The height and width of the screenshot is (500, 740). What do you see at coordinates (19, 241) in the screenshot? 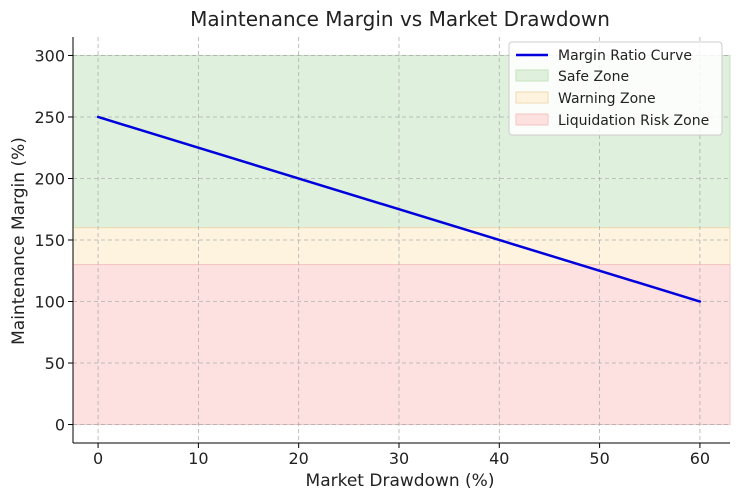
I see `y-axis-label: Maintenance Margin (%)` at bounding box center [19, 241].